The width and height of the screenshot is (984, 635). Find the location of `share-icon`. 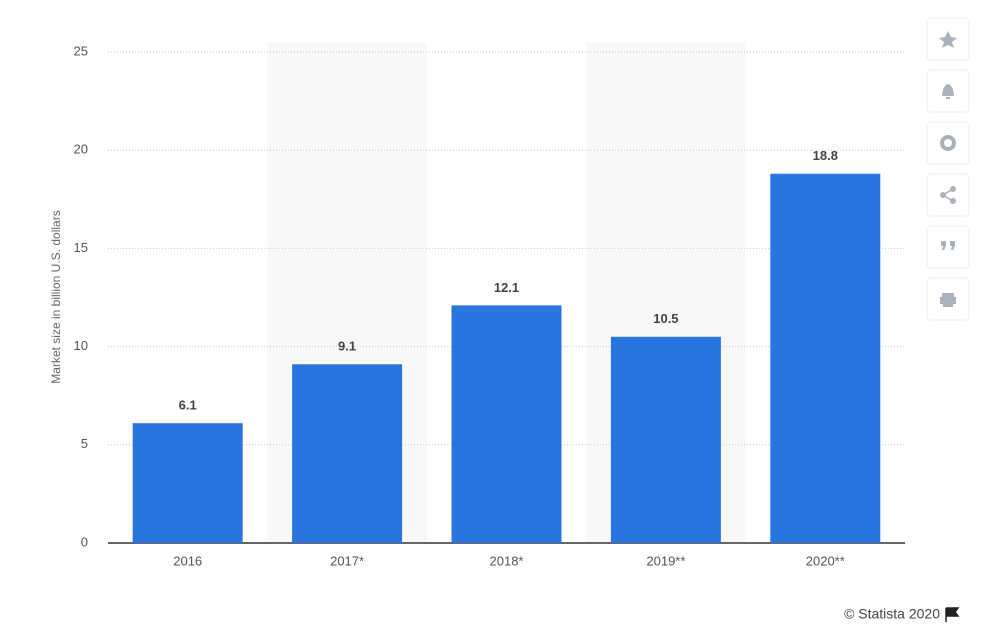

share-icon is located at coordinates (948, 195).